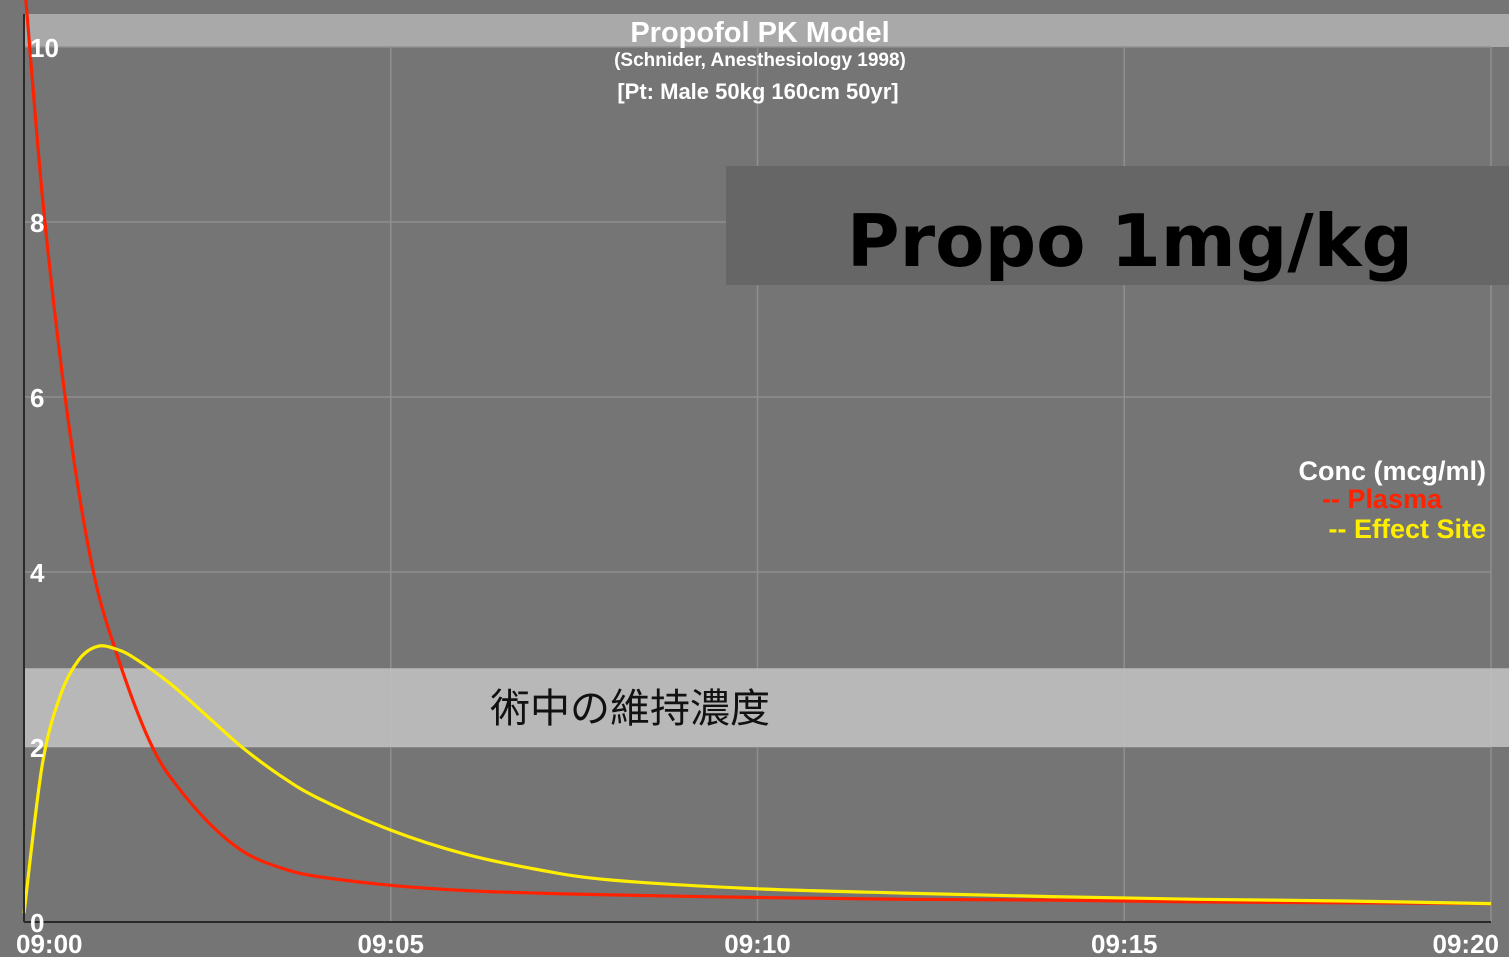 The image size is (1509, 957). Describe the element at coordinates (1392, 471) in the screenshot. I see `legend-title: Conc (mcg/ml)` at that location.